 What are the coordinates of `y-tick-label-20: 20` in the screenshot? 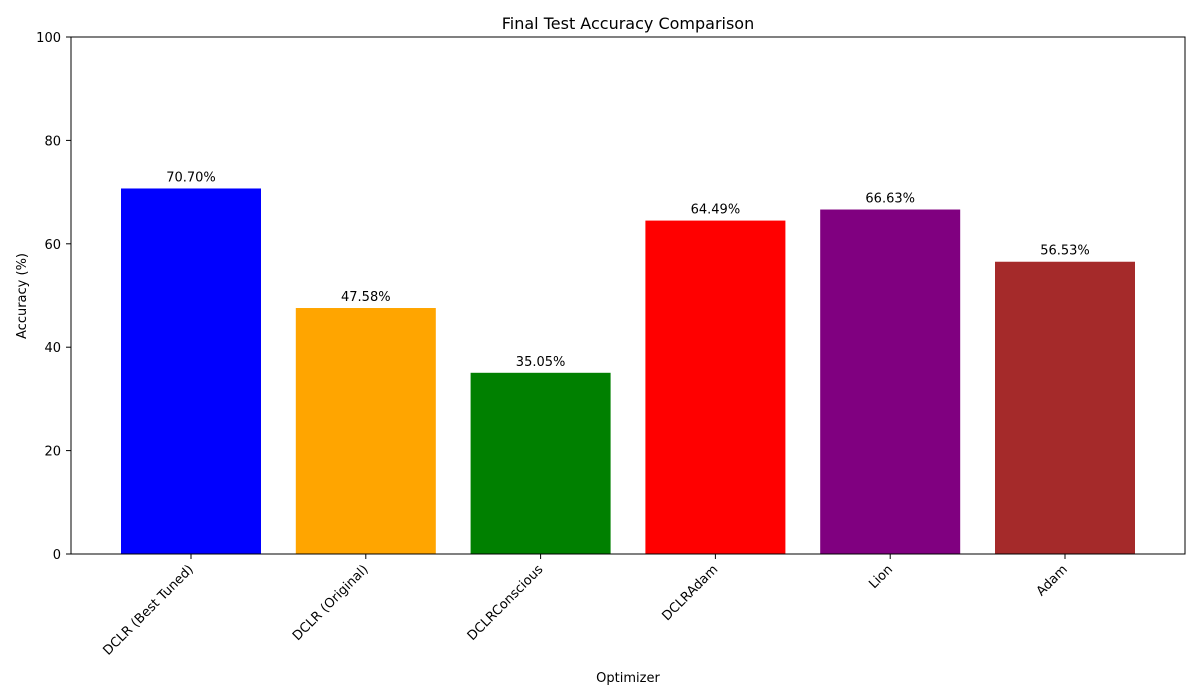 It's located at (52, 452).